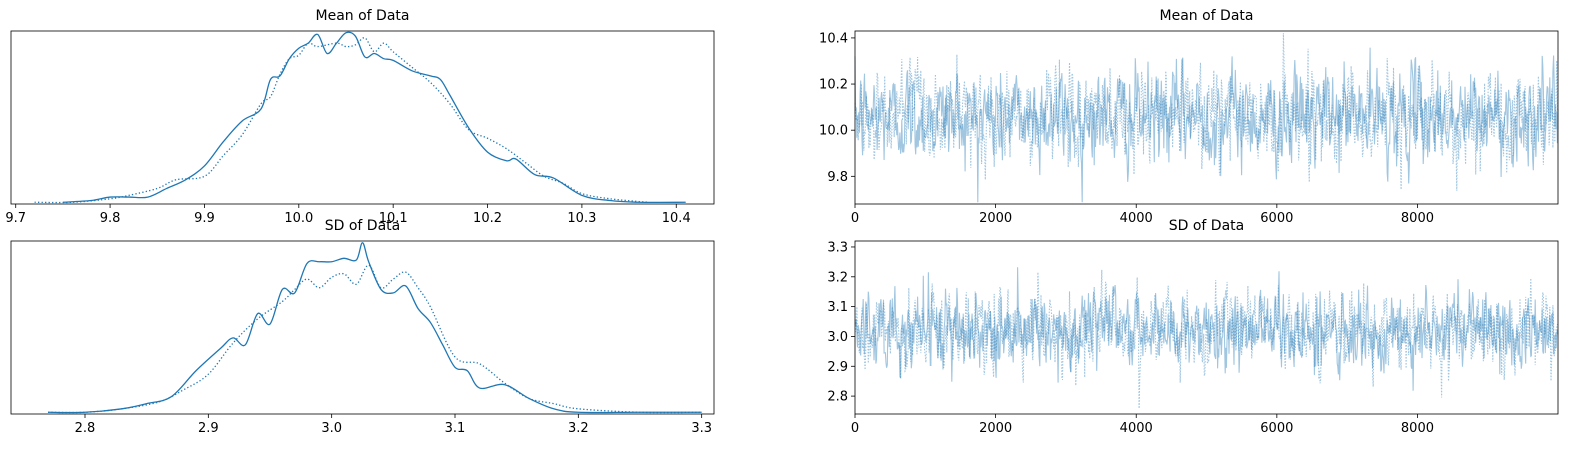  What do you see at coordinates (837, 277) in the screenshot?
I see `y-tick-label: 3.2` at bounding box center [837, 277].